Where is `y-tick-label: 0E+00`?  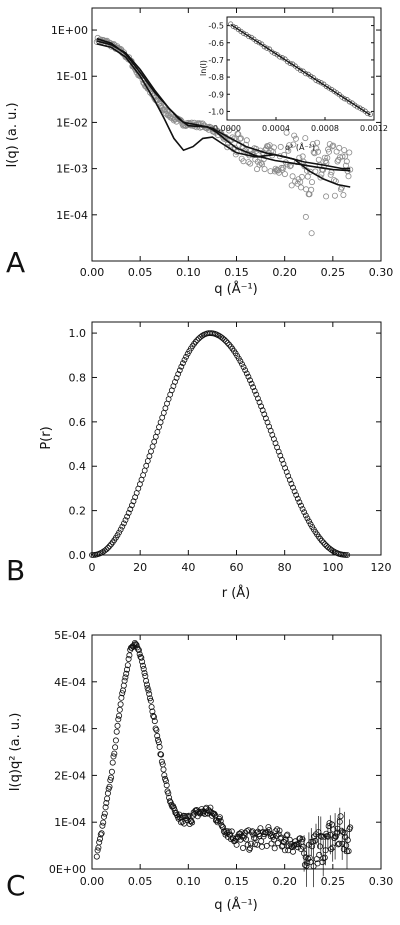 y-tick-label: 0E+00 is located at coordinates (67, 869).